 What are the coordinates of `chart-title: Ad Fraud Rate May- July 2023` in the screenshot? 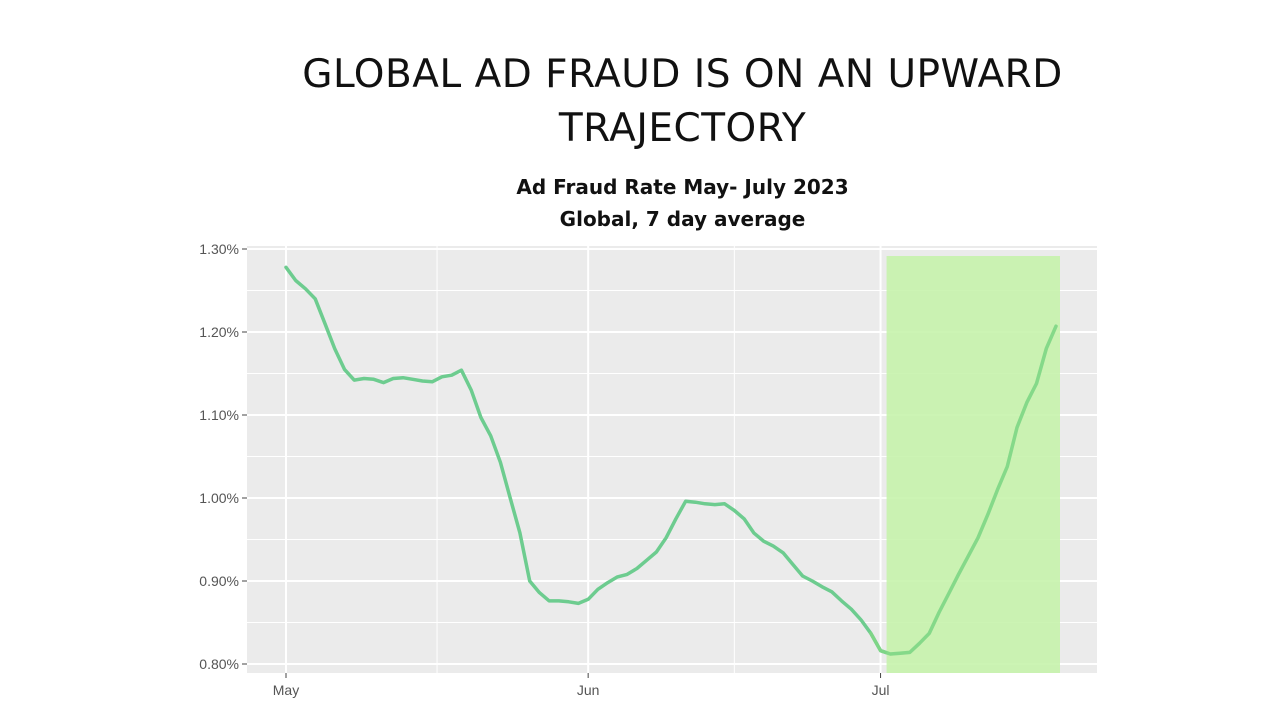 It's located at (682, 187).